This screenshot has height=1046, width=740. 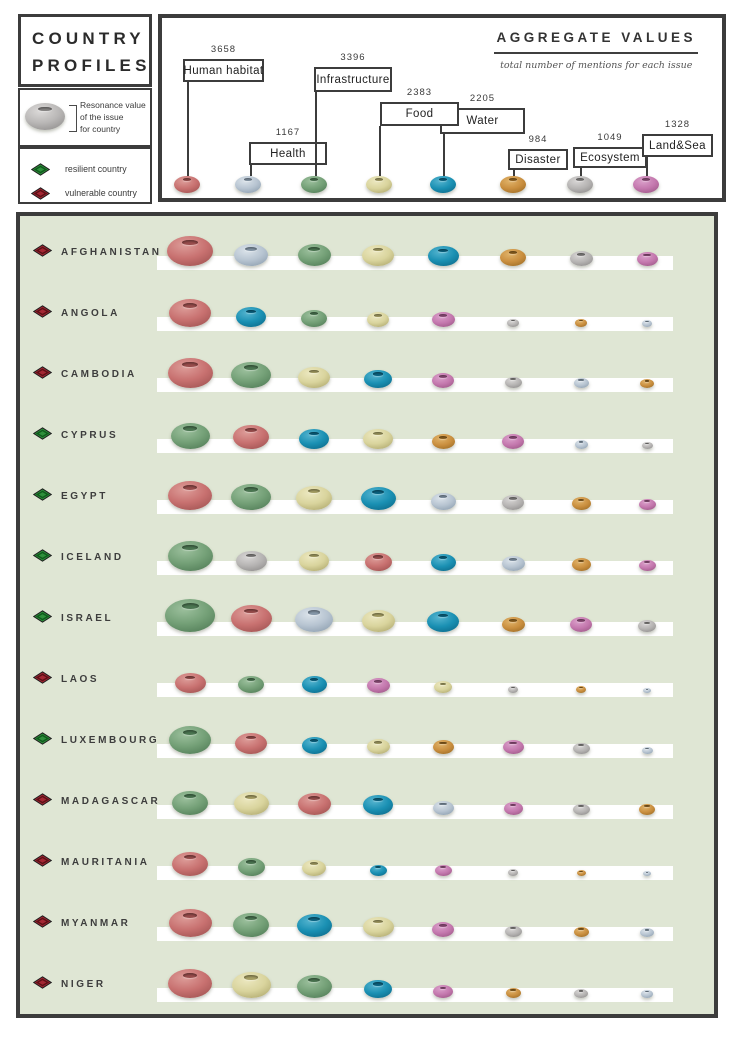 I want to click on issue-box-habitat: Human habitat, so click(x=223, y=70).